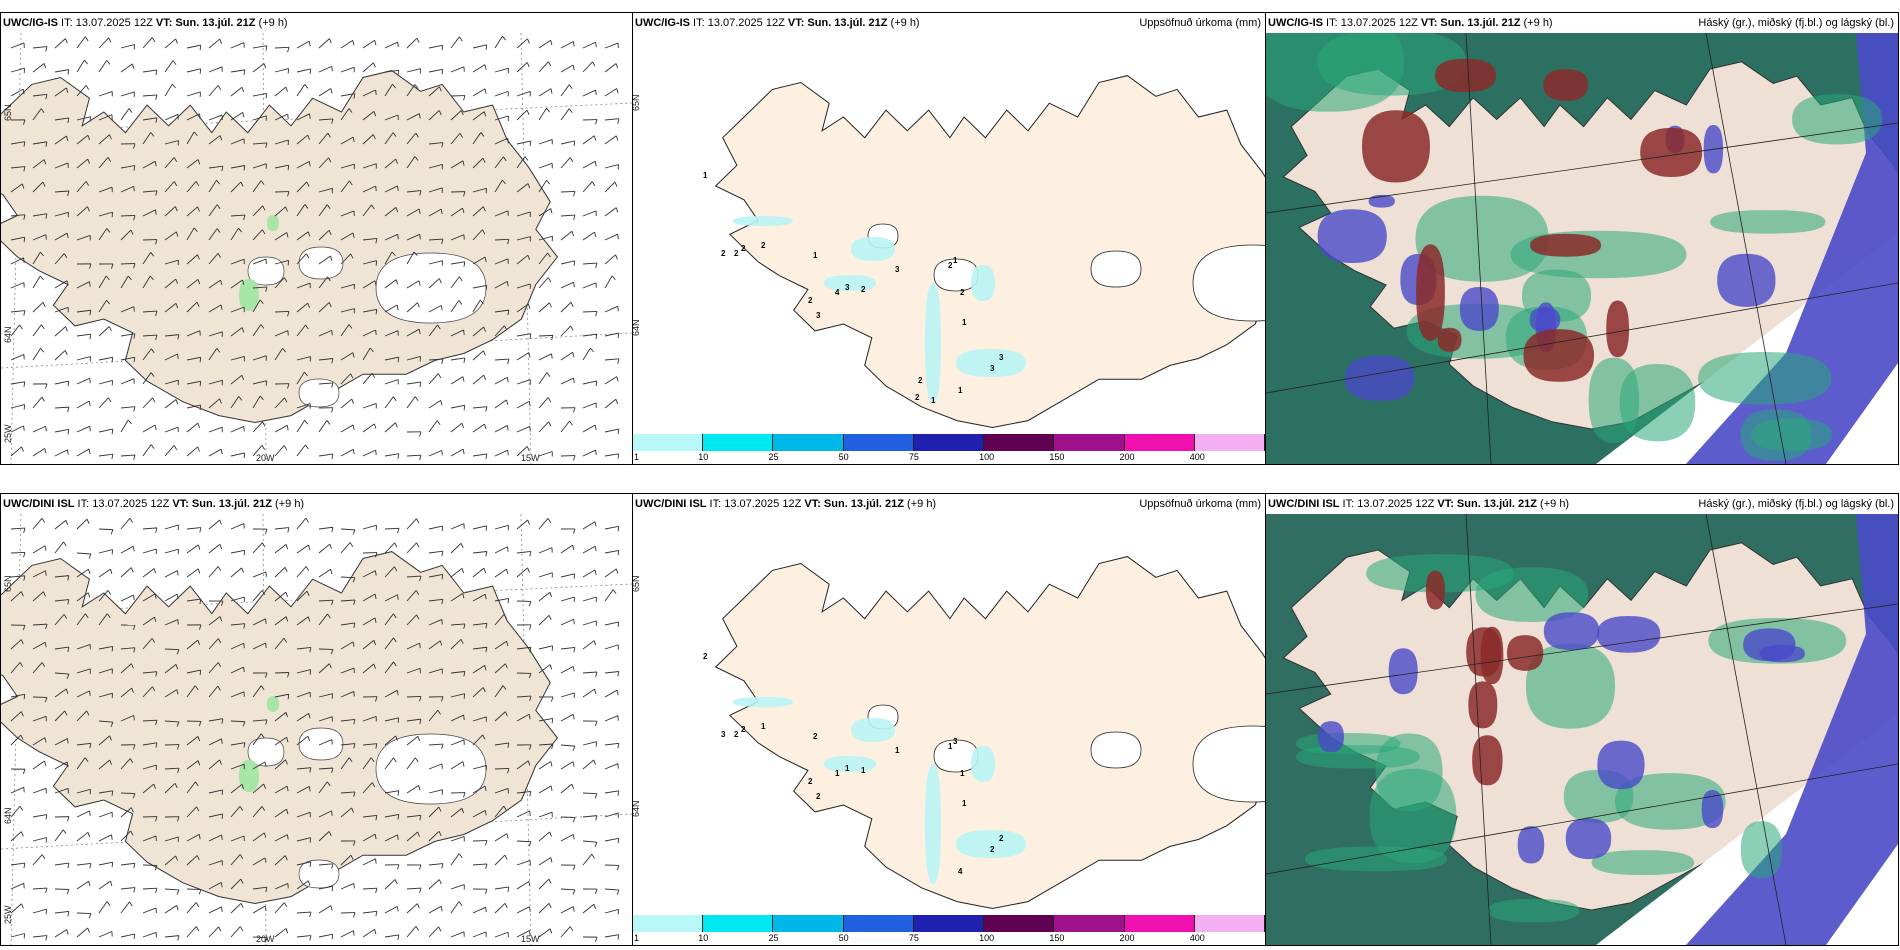 This screenshot has height=950, width=1900. Describe the element at coordinates (703, 457) in the screenshot. I see `colorbar-tick: 10` at that location.